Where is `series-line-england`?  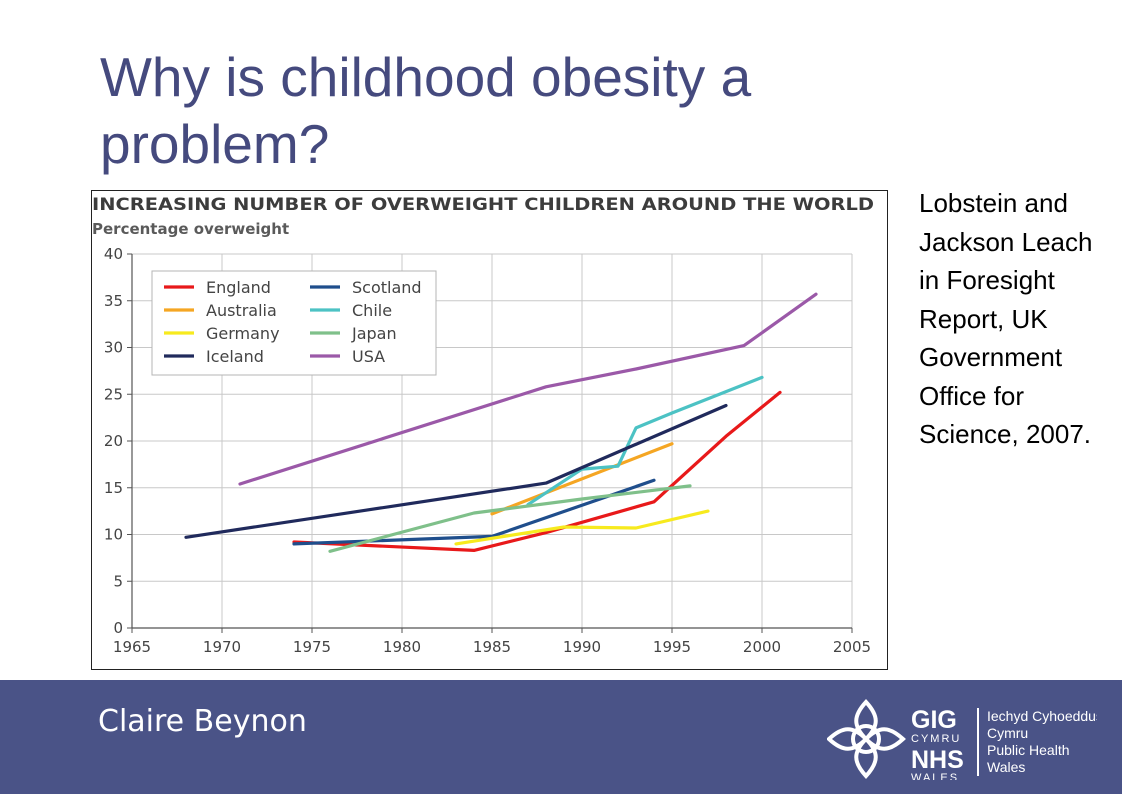 series-line-england is located at coordinates (537, 471).